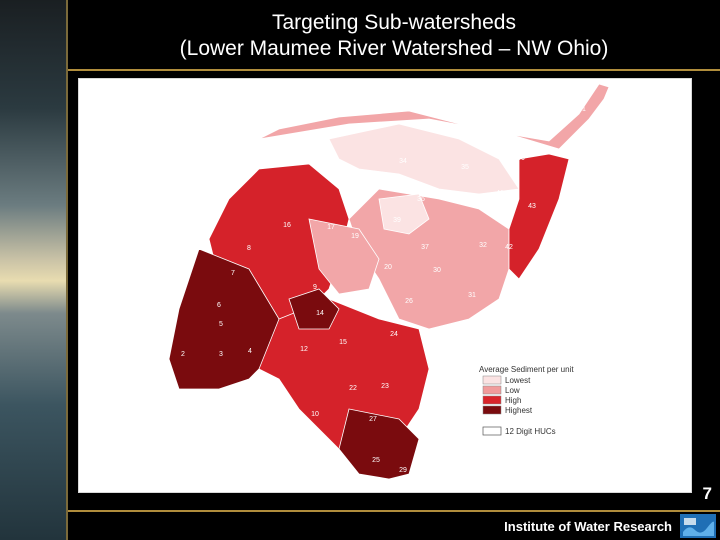 This screenshot has width=720, height=540. What do you see at coordinates (492, 380) in the screenshot?
I see `legend-swatch-lowest` at bounding box center [492, 380].